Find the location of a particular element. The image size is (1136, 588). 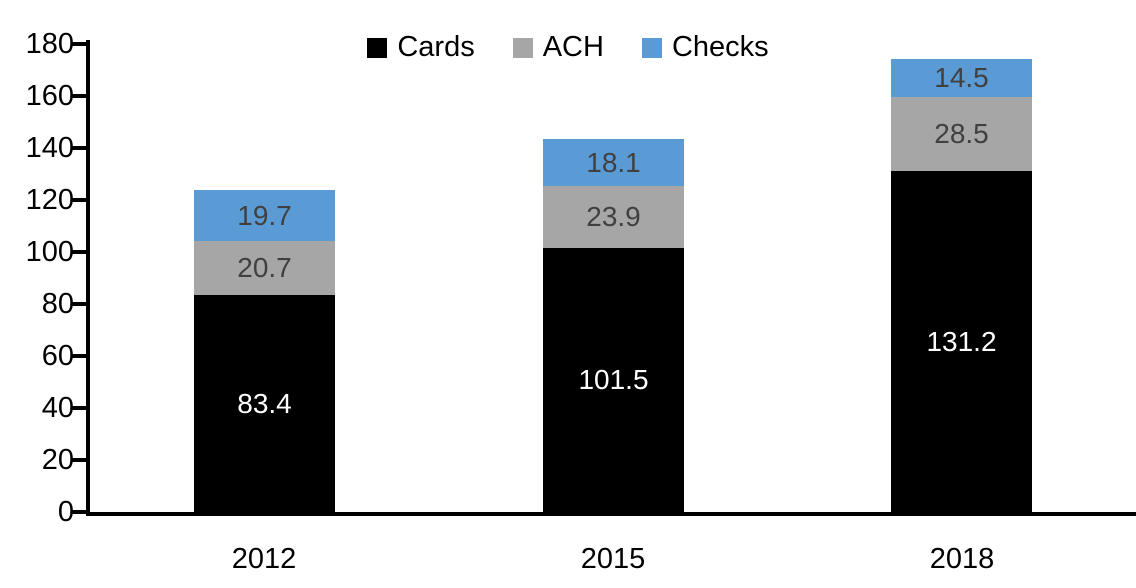

bar-segment-value: 20.7 is located at coordinates (264, 267).